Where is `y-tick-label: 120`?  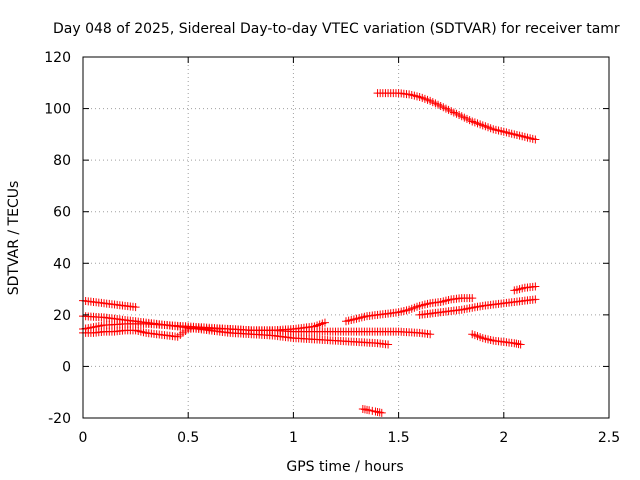 y-tick-label: 120 is located at coordinates (57, 58).